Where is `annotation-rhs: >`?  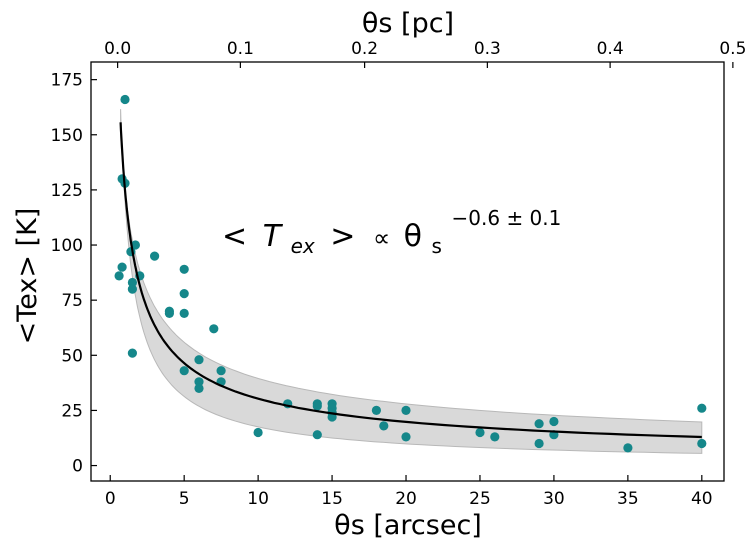
annotation-rhs: > is located at coordinates (342, 236).